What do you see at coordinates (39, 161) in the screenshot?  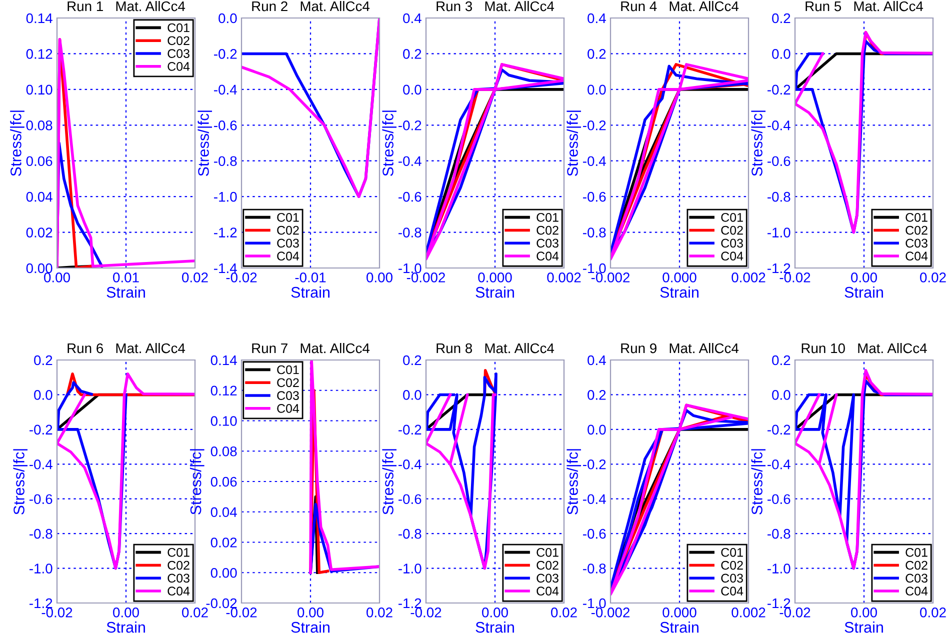 I see `y-tick-label: 0.06` at bounding box center [39, 161].